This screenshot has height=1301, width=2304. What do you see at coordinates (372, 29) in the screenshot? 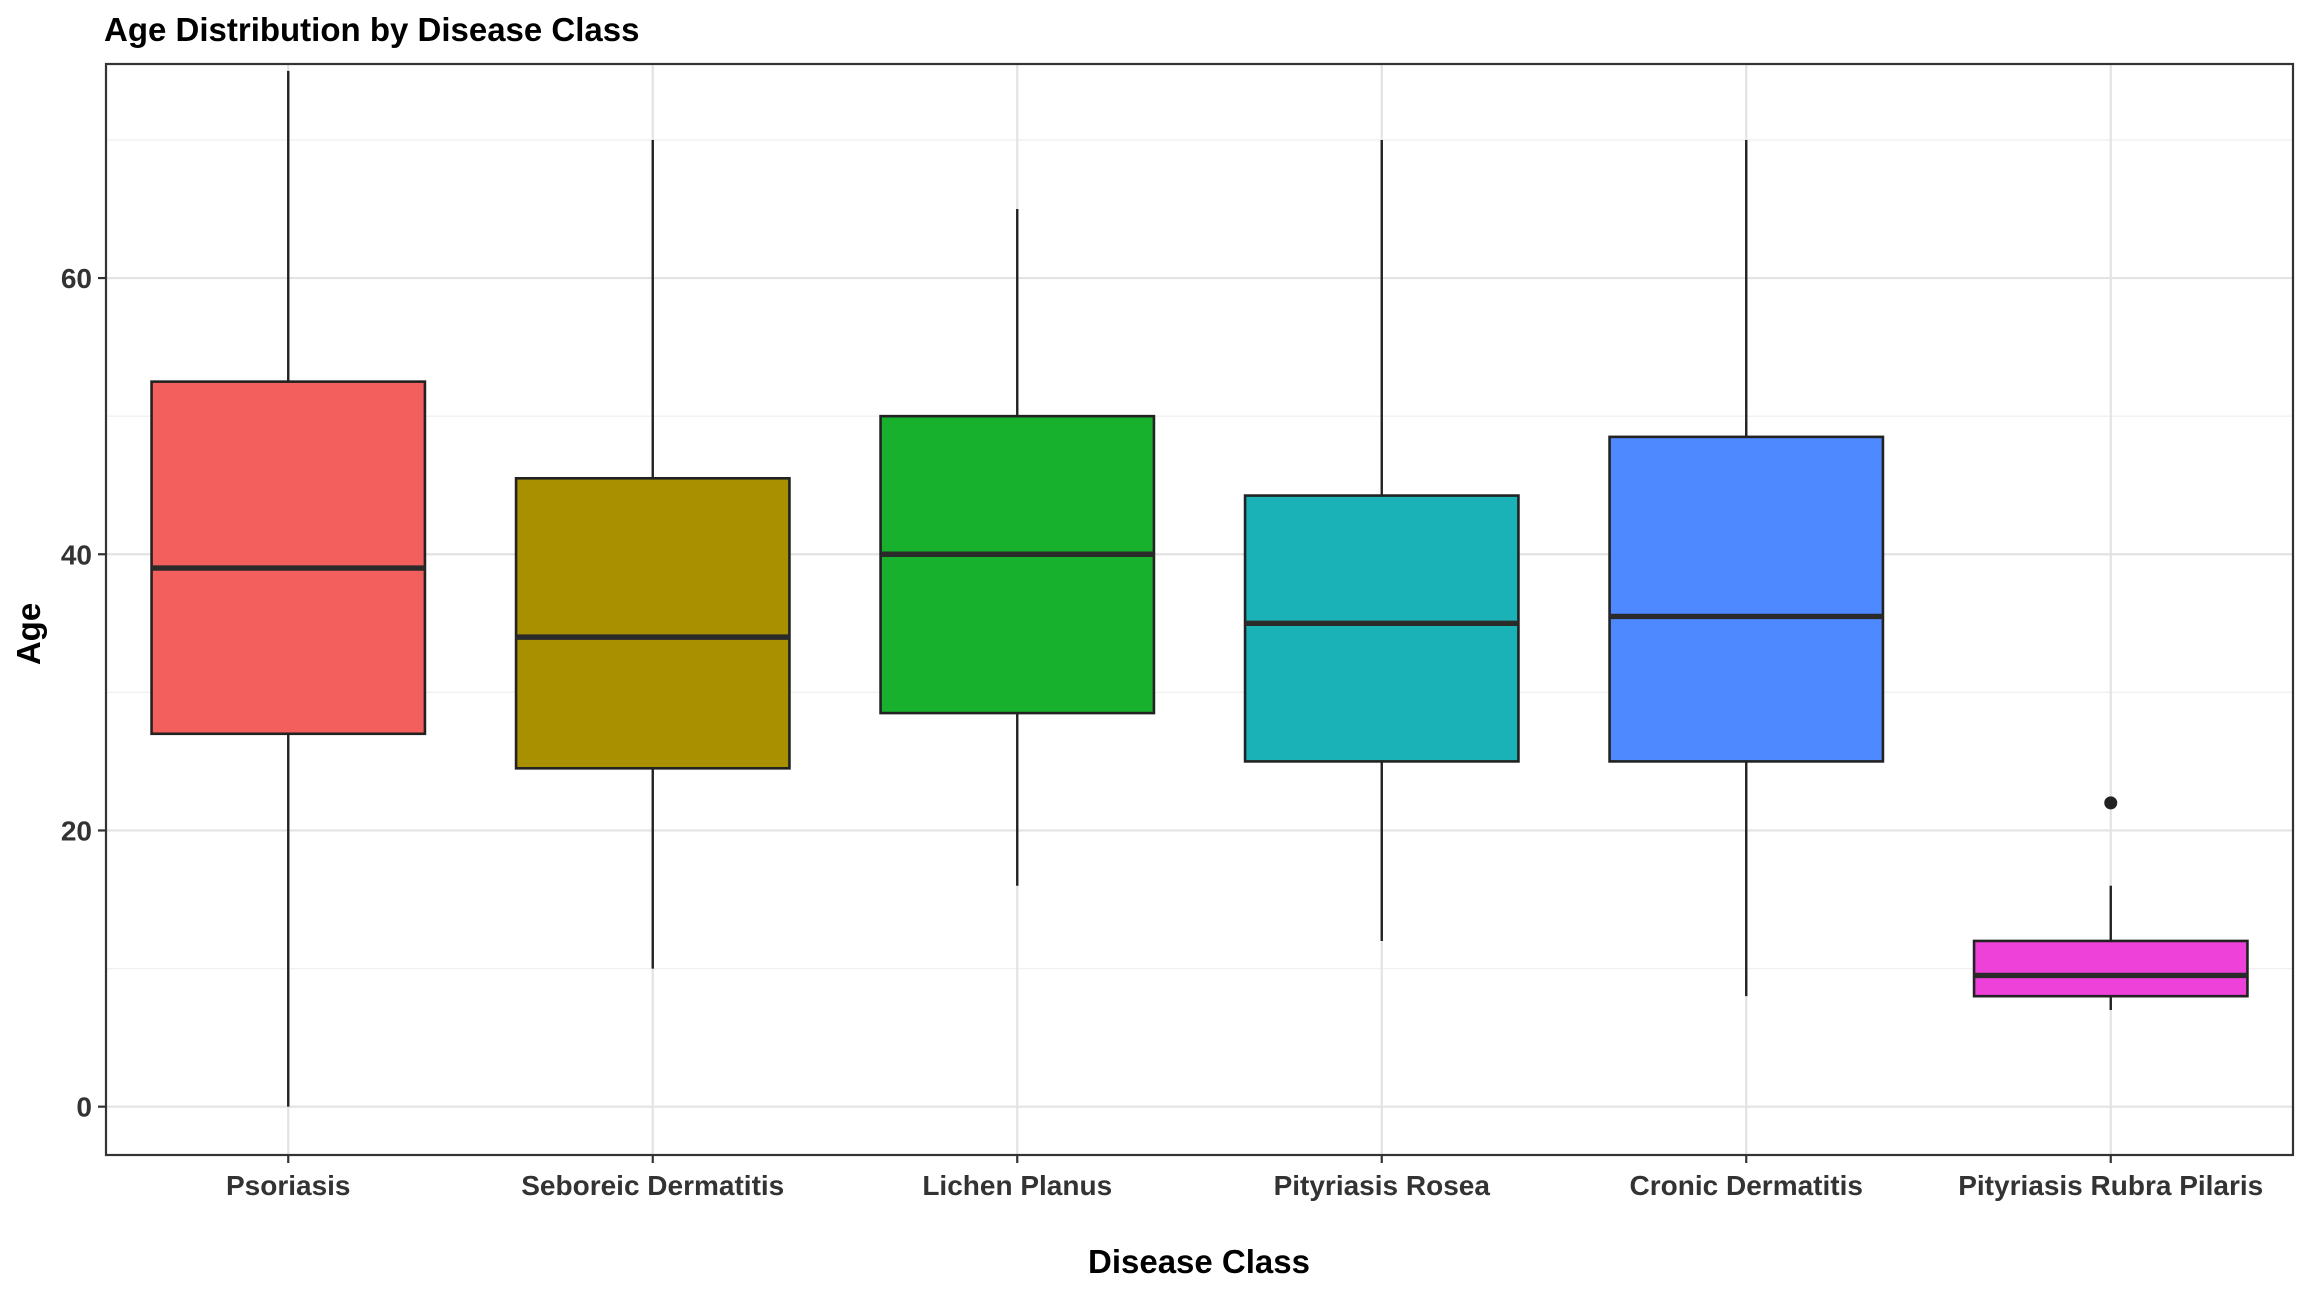
I see `chart-title: Age Distribution by Disease Class` at bounding box center [372, 29].